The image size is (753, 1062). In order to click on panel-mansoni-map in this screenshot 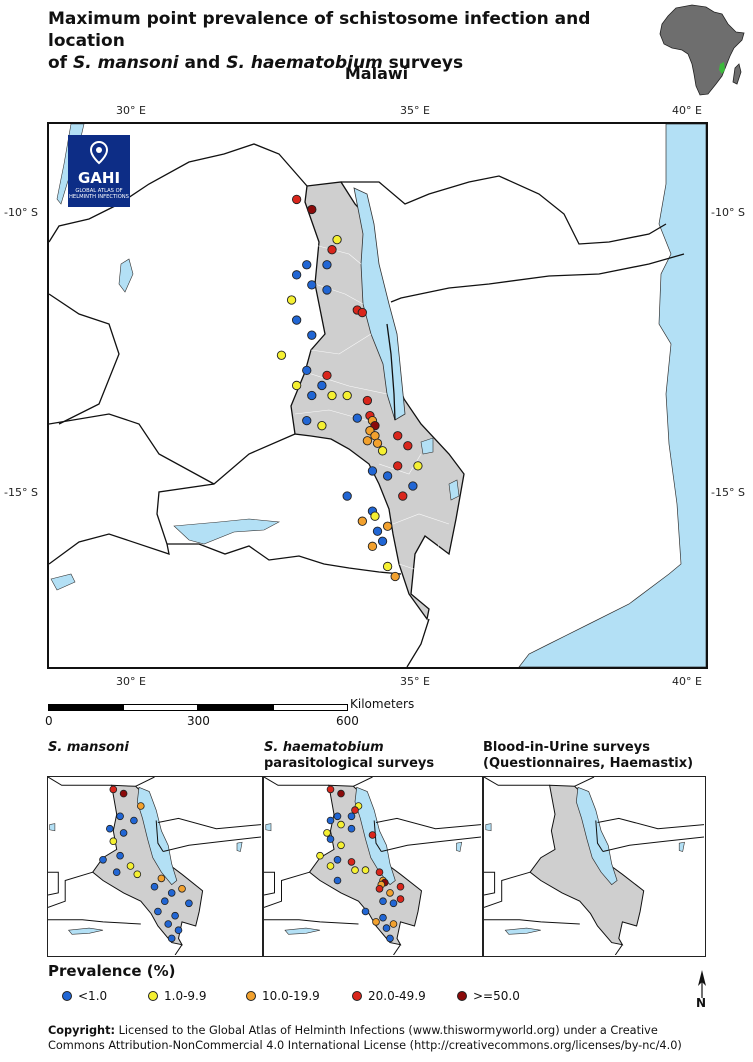, I will do `click(155, 866)`.